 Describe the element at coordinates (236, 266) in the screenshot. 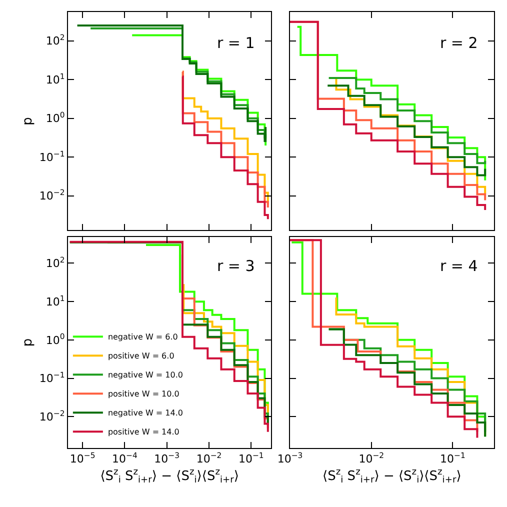

I see `annotation: r = 3` at that location.